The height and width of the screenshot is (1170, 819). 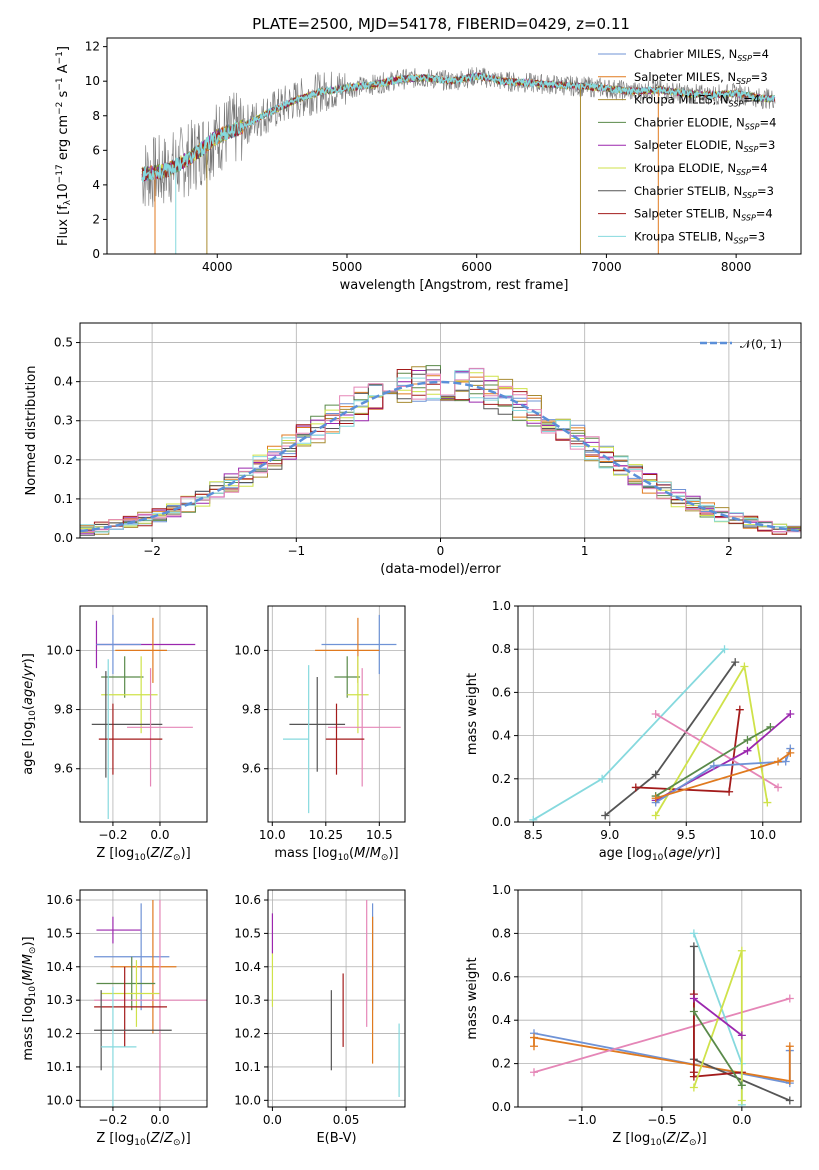 I want to click on x-tick-label: 0.05, so click(x=346, y=1120).